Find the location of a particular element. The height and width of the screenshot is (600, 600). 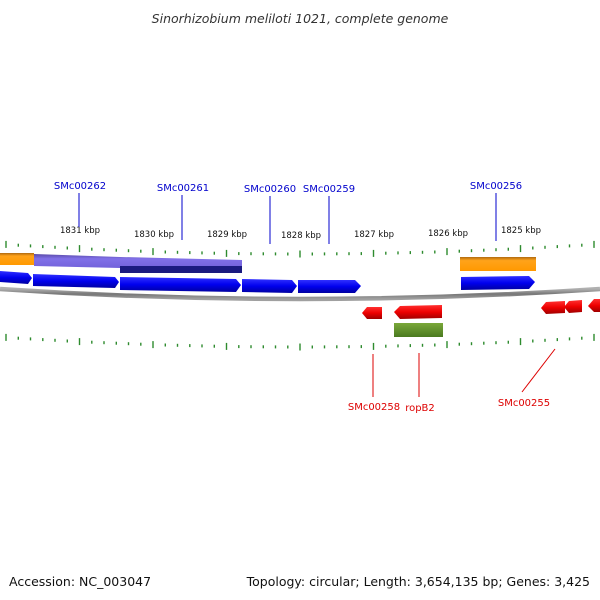

gene-label-smc00260: SMc00260 is located at coordinates (270, 189).